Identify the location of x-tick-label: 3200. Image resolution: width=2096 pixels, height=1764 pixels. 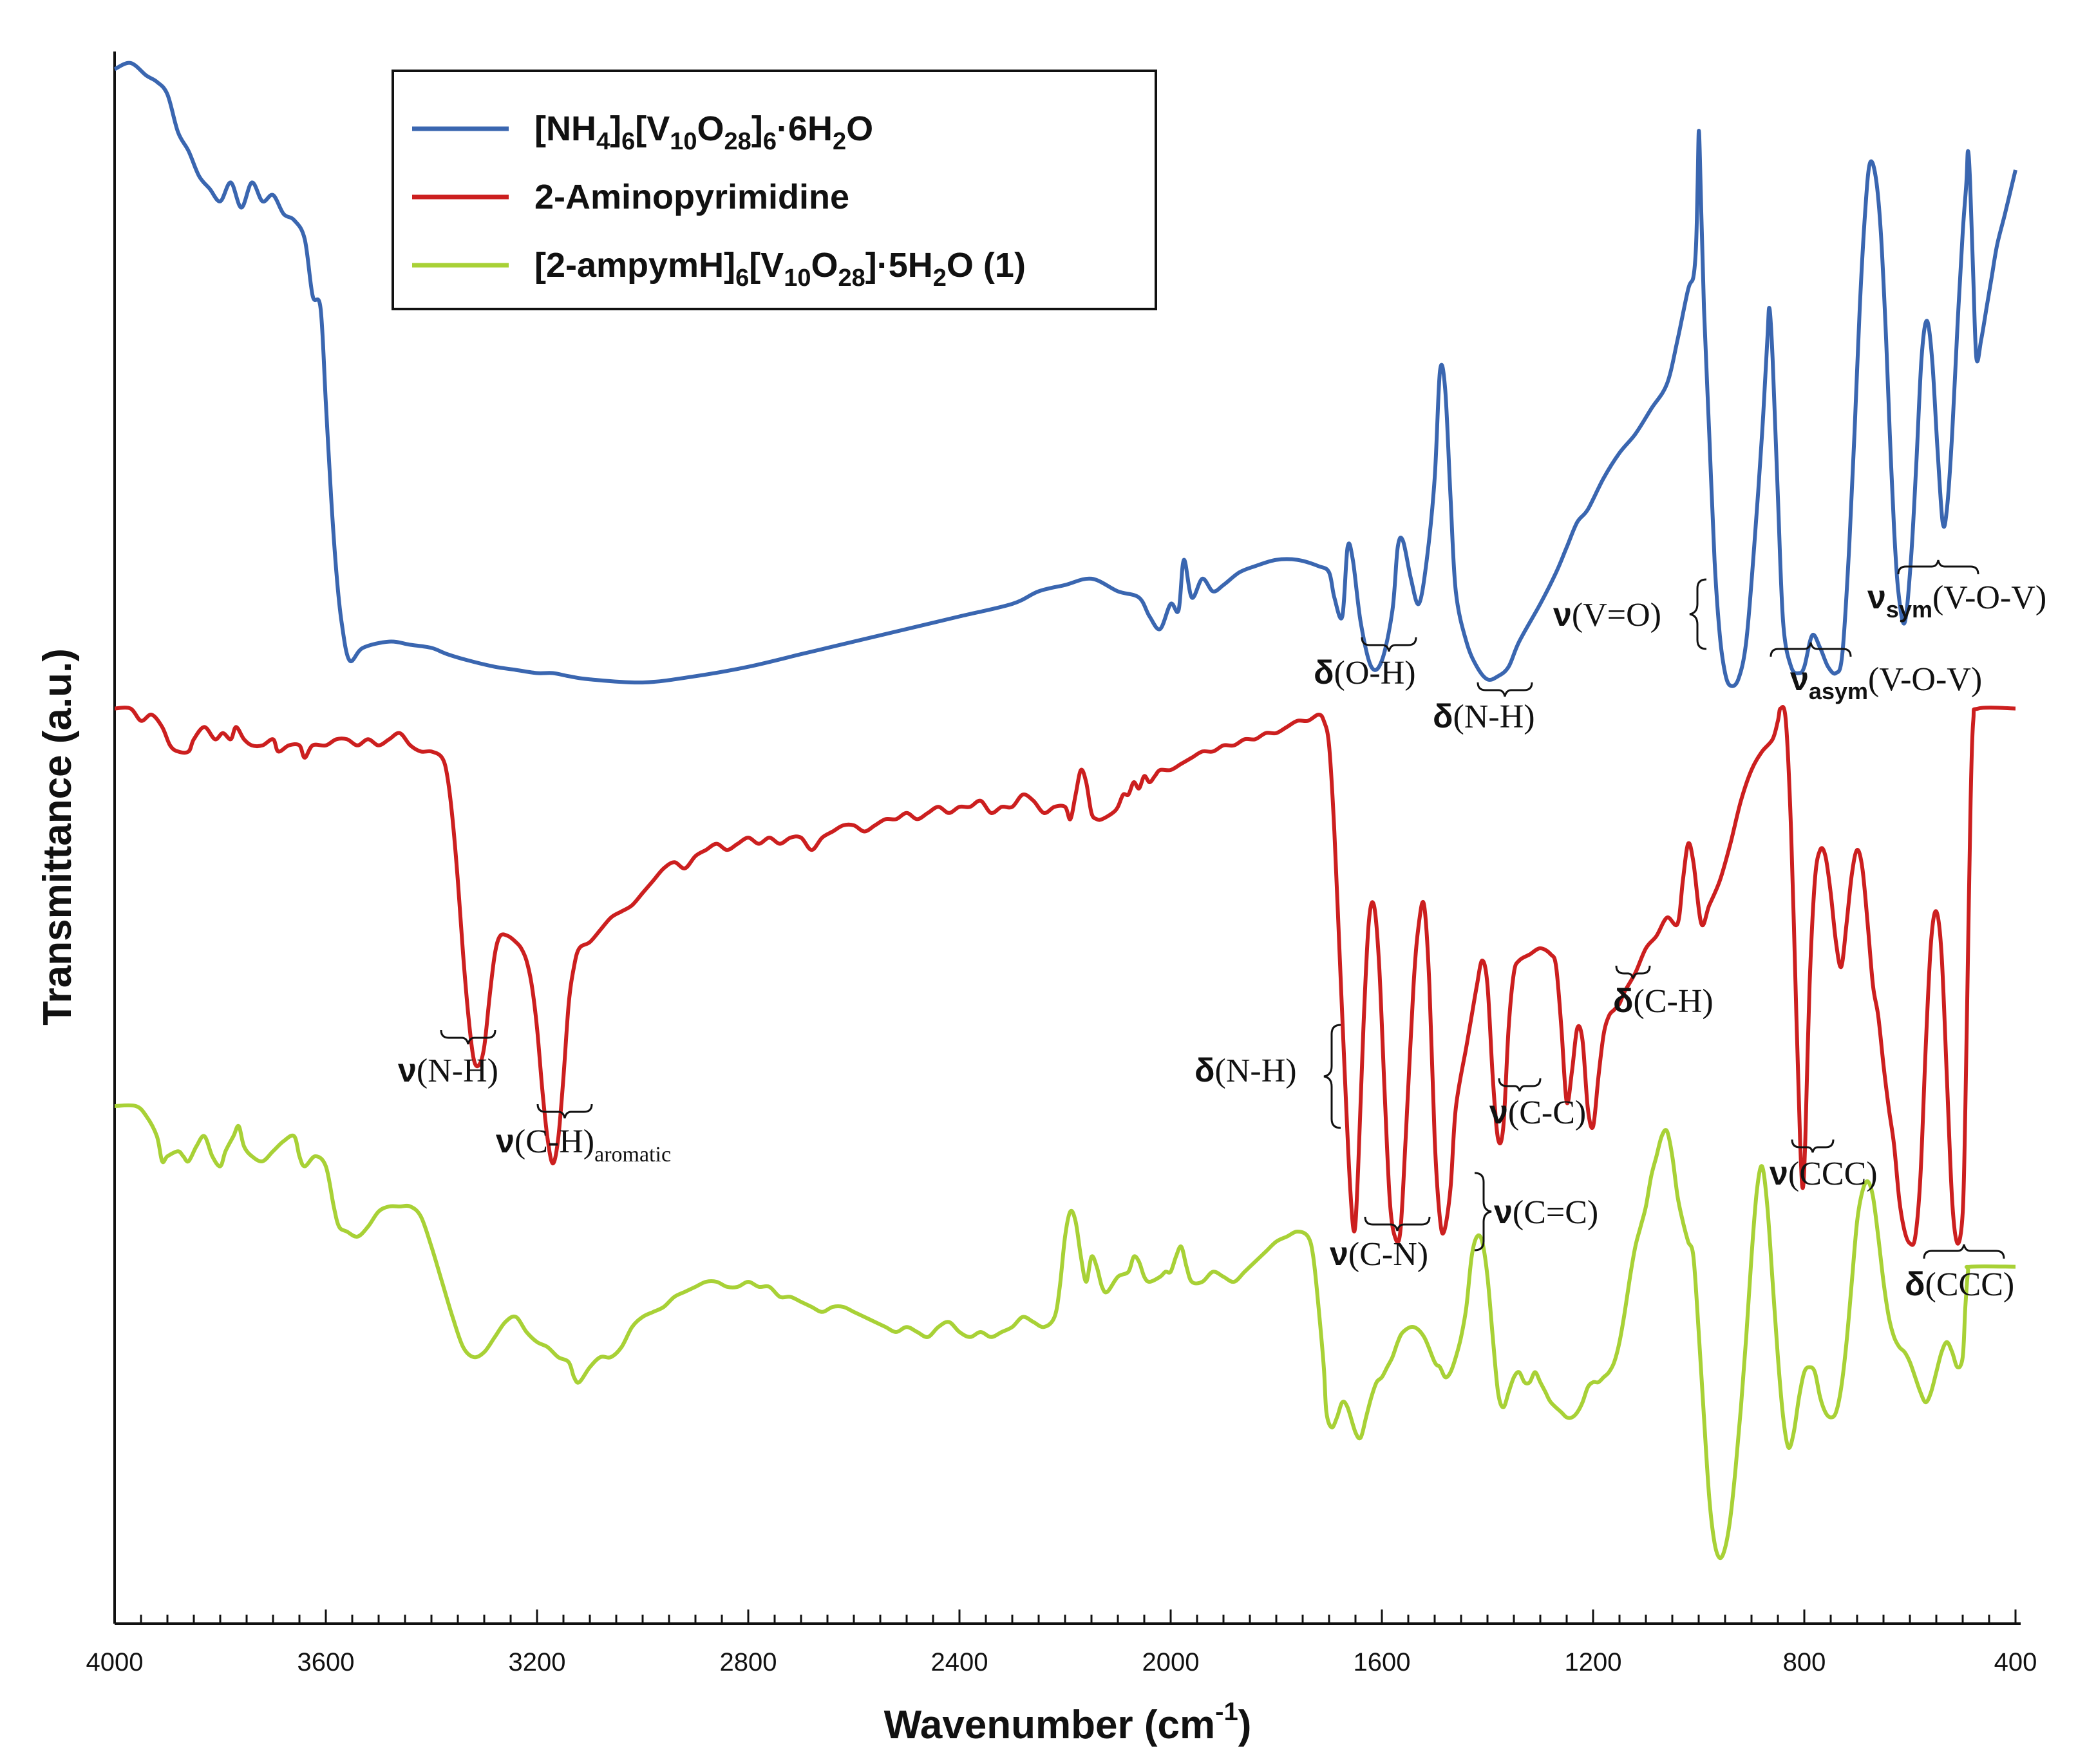
(537, 1662).